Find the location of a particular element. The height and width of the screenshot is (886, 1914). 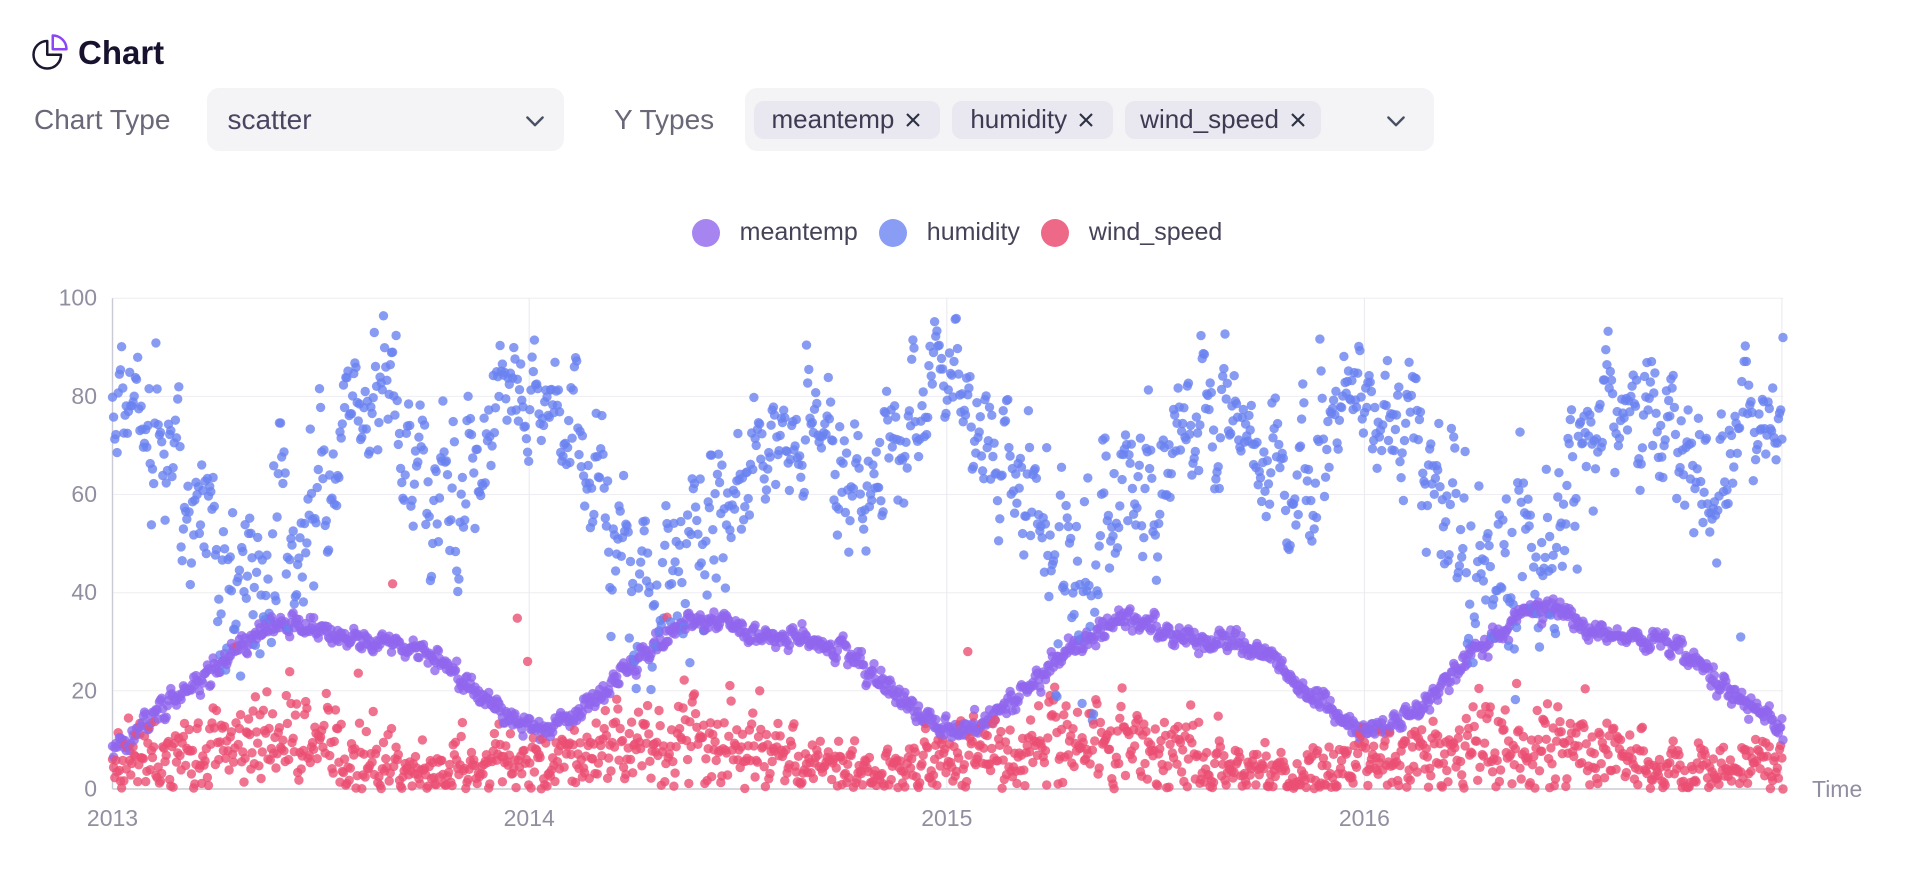

svg-text: 20 is located at coordinates (84, 690).